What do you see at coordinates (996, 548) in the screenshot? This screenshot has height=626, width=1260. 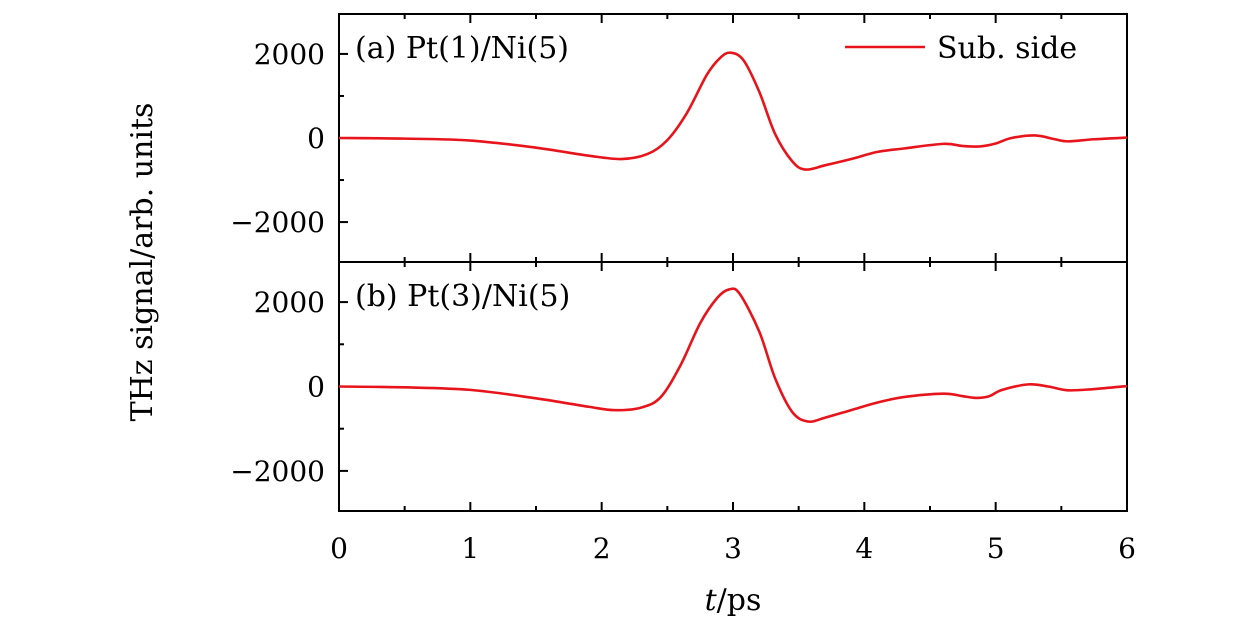 I see `x-tick-label: 5` at bounding box center [996, 548].